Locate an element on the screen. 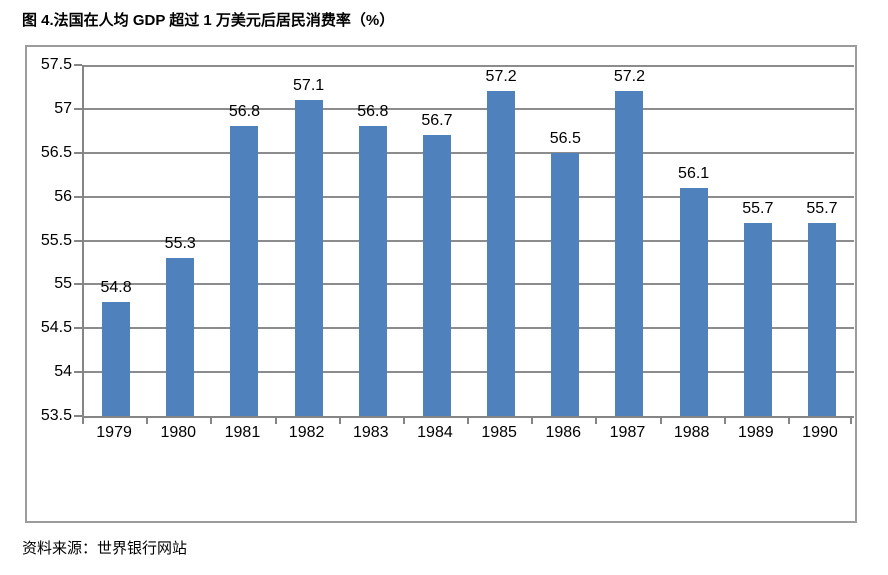 This screenshot has height=575, width=888. bar-1986 is located at coordinates (565, 284).